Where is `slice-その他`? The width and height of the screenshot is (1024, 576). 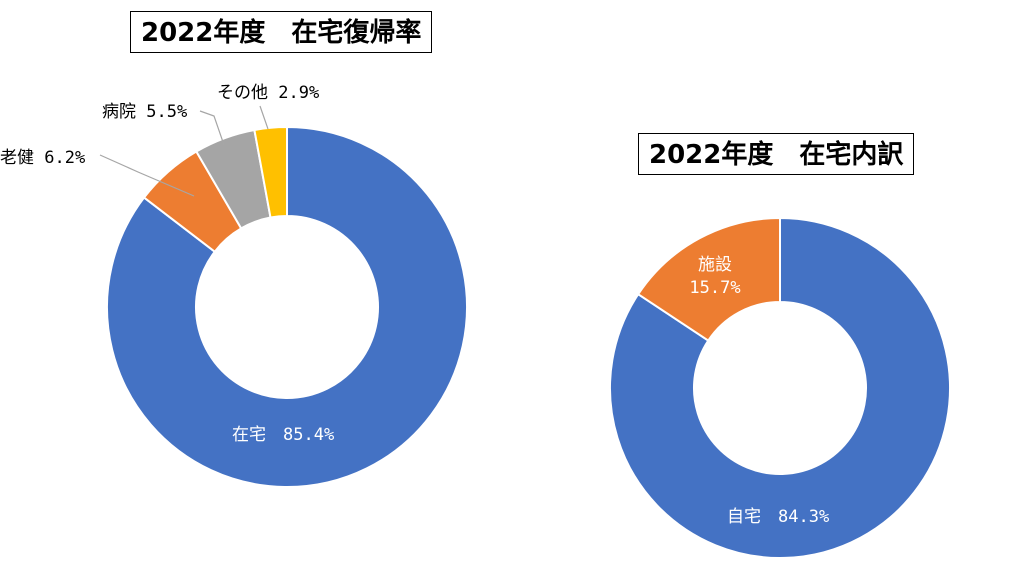
slice-その他 is located at coordinates (270, 172).